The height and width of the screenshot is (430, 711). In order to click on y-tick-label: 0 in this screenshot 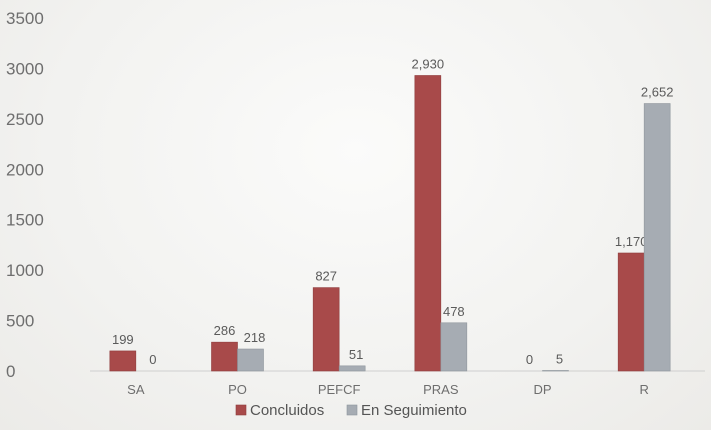, I will do `click(10, 371)`.